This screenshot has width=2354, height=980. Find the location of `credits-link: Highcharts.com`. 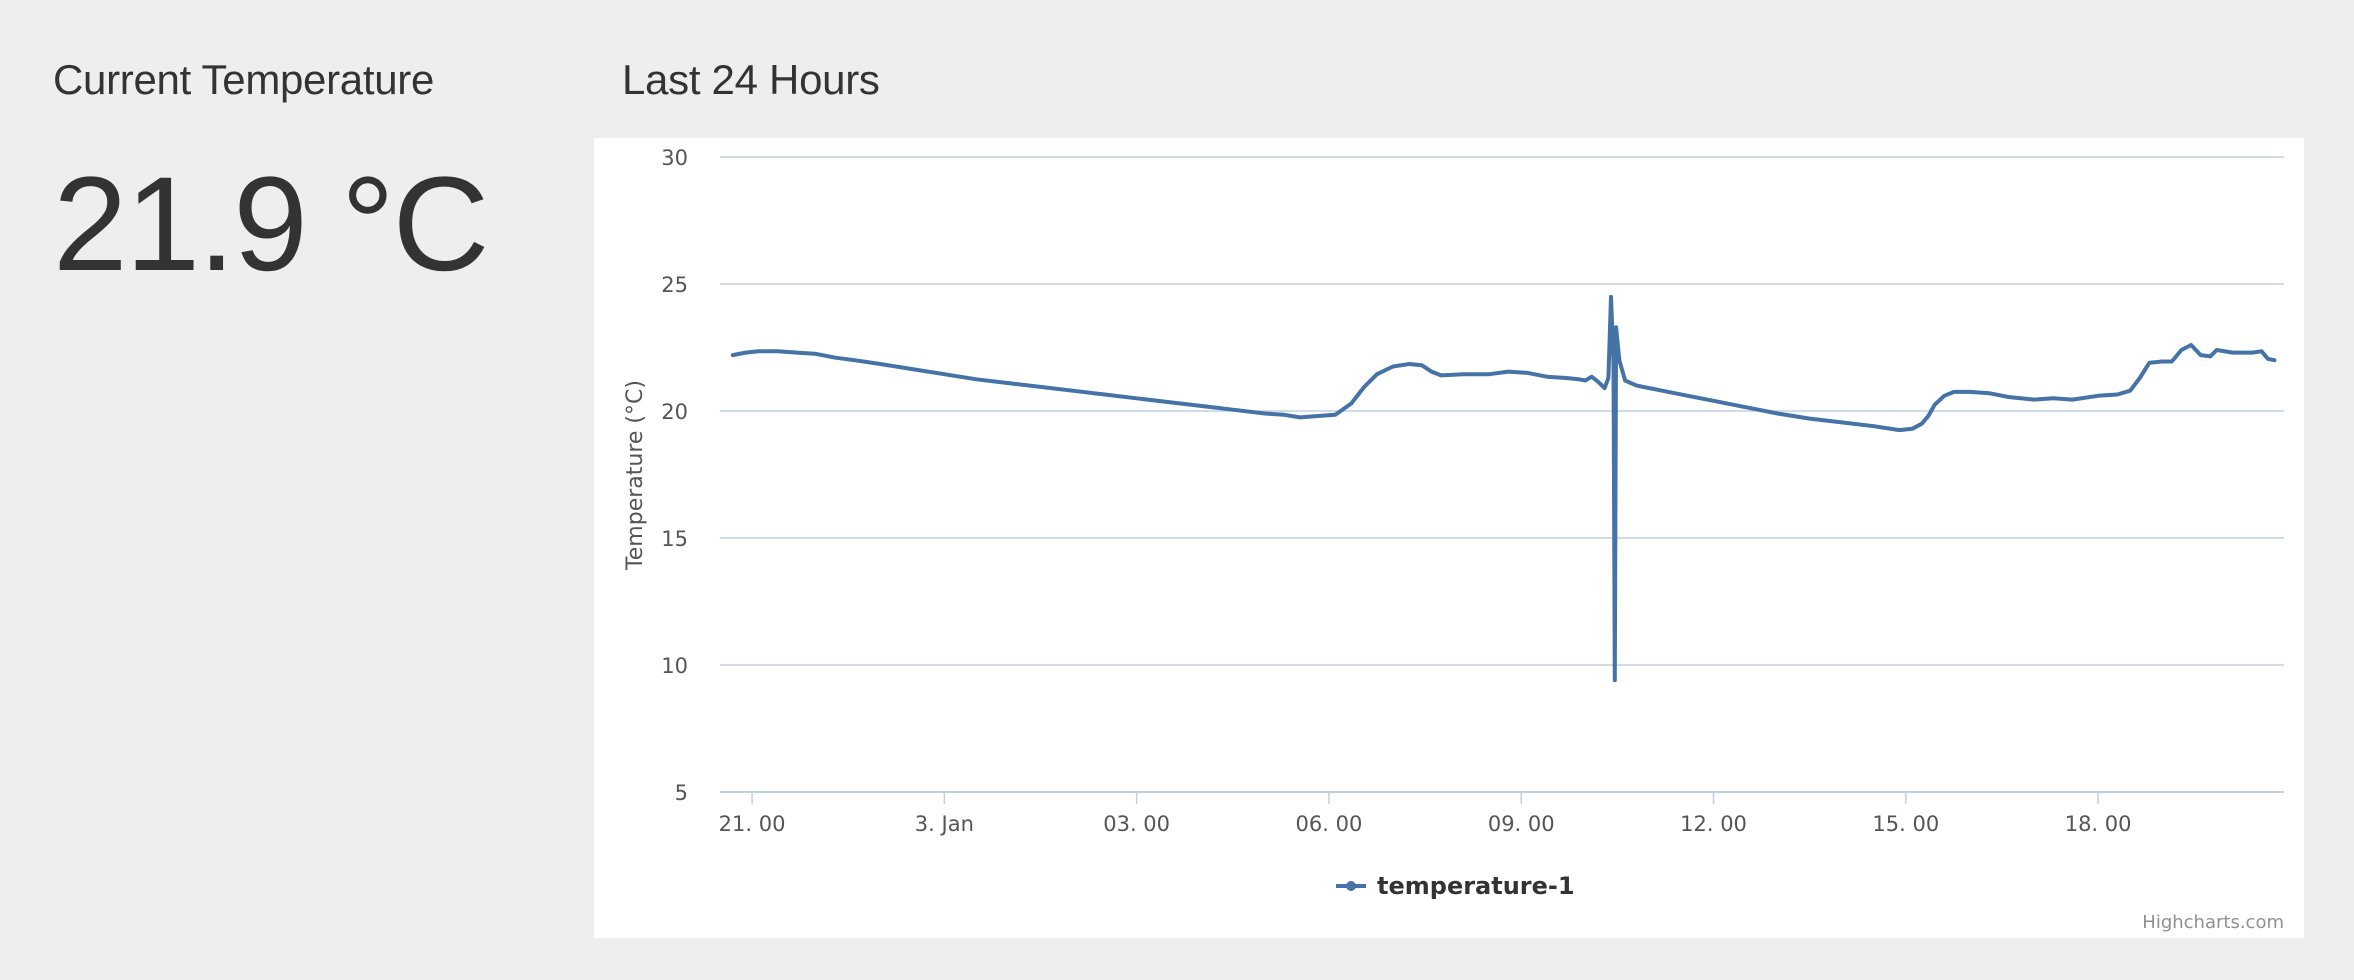

credits-link: Highcharts.com is located at coordinates (2213, 922).